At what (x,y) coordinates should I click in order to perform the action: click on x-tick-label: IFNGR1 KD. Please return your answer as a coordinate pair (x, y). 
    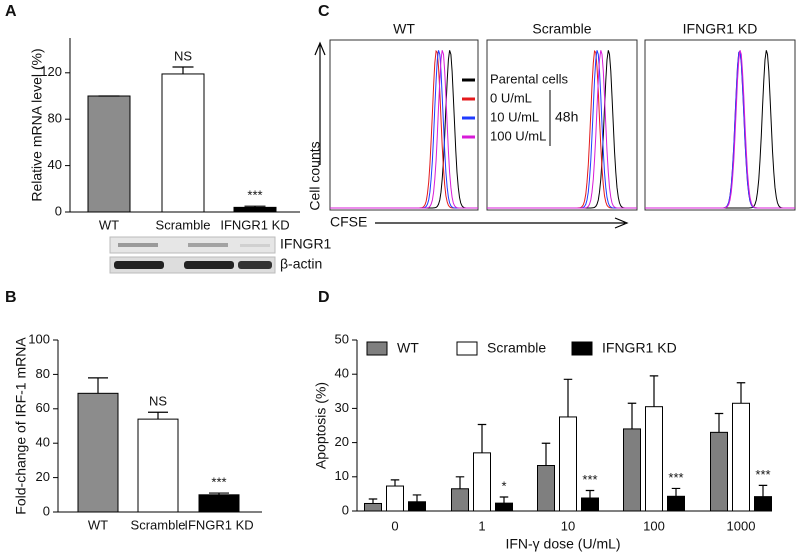
    Looking at the image, I should click on (218, 524).